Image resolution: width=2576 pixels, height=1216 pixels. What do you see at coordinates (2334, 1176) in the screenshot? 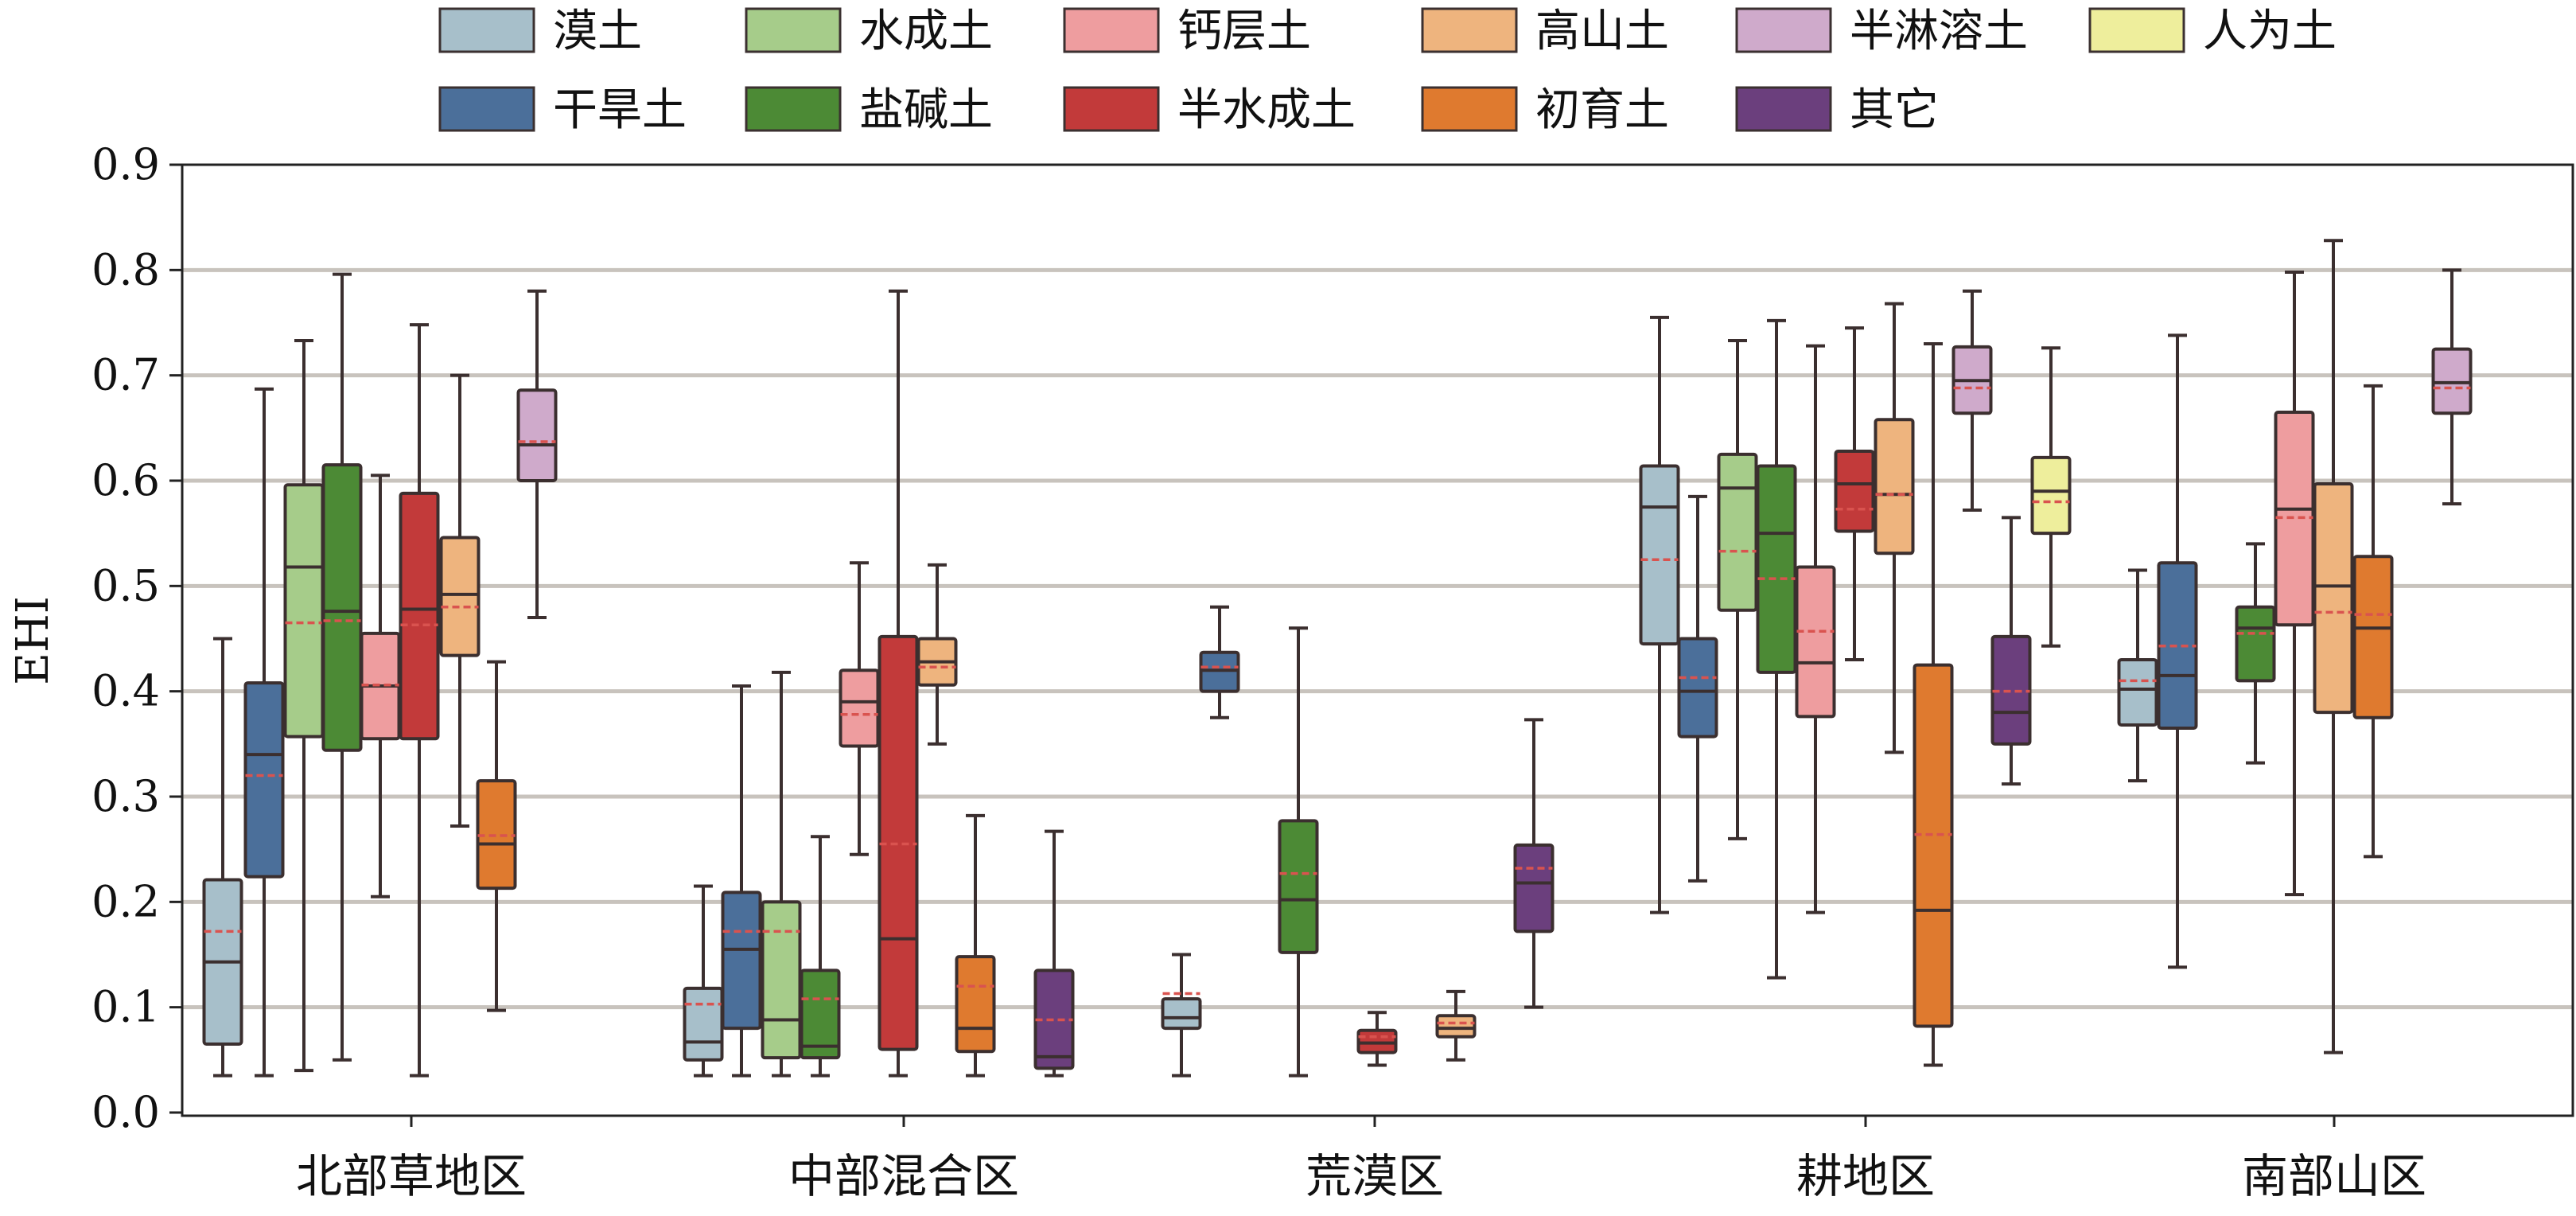
I see `x-tick-label: 南部山区` at bounding box center [2334, 1176].